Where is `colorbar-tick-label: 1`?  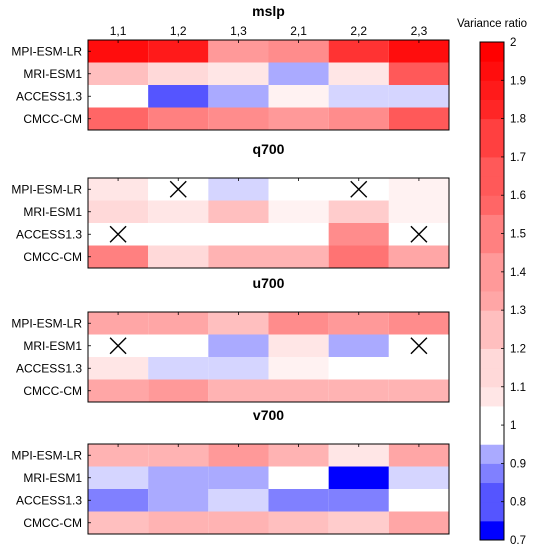
colorbar-tick-label: 1 is located at coordinates (513, 426).